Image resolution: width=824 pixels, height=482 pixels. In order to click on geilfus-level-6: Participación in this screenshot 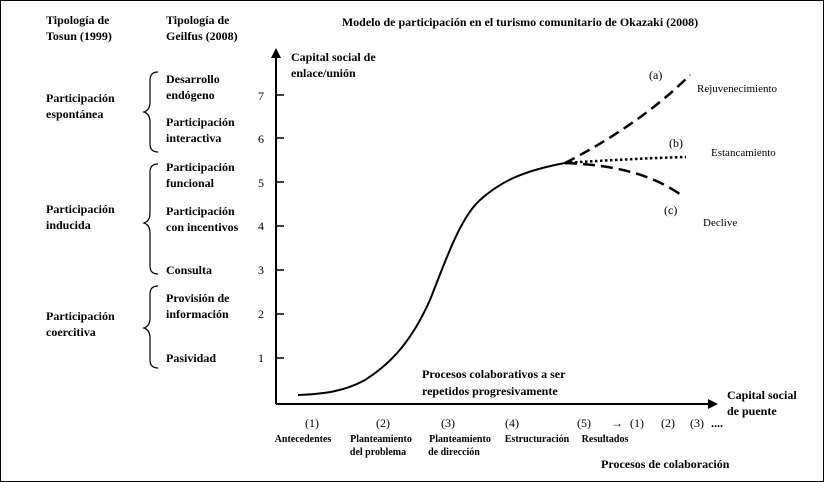, I will do `click(200, 122)`.